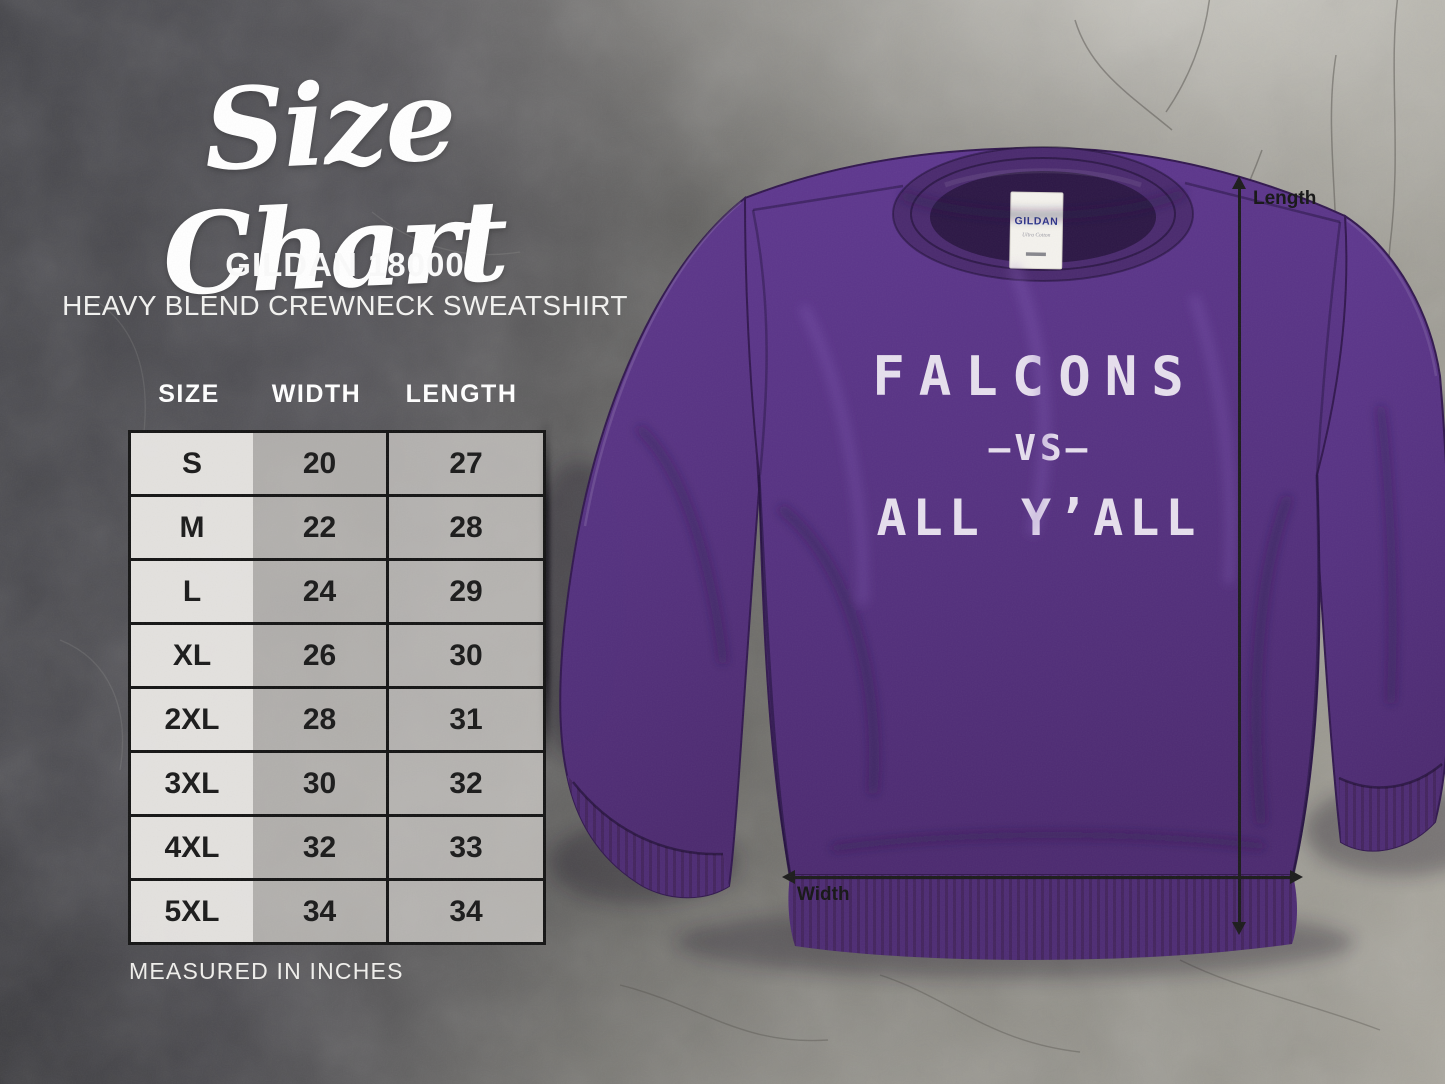  I want to click on product-name: GILDAN 18000, so click(345, 264).